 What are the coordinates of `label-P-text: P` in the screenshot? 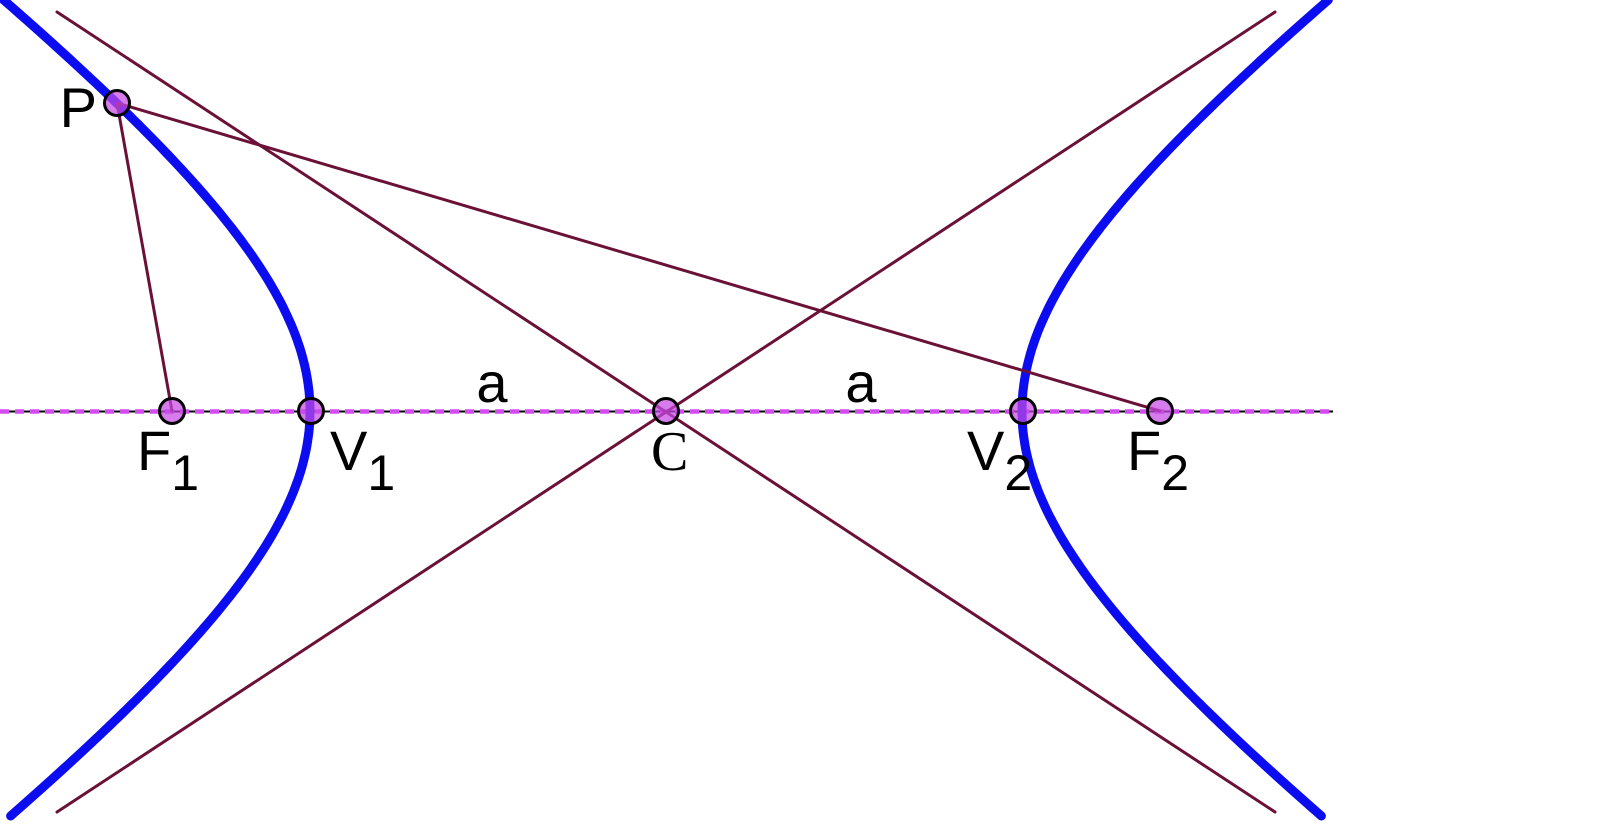 It's located at (78, 107).